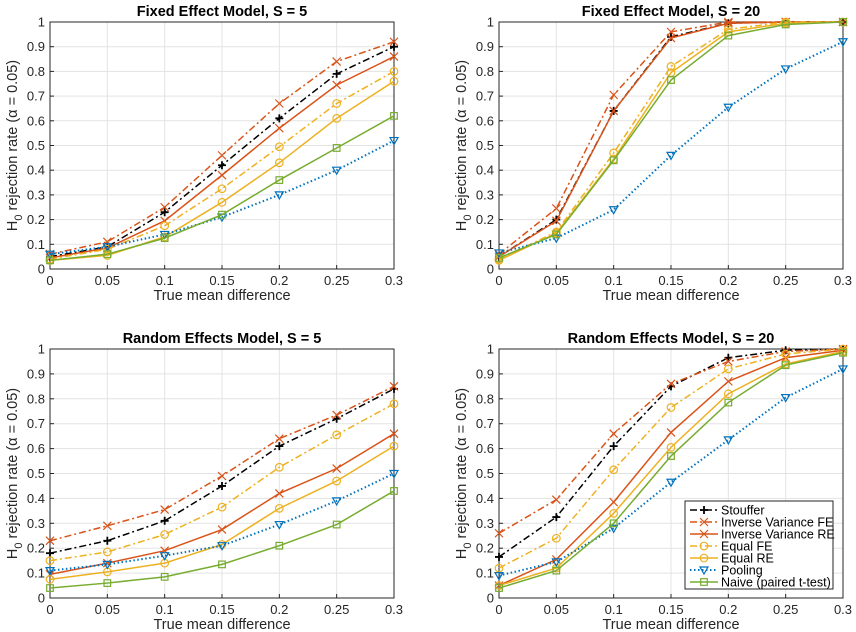 This screenshot has width=856, height=632. I want to click on series-stouffer, so click(222, 151).